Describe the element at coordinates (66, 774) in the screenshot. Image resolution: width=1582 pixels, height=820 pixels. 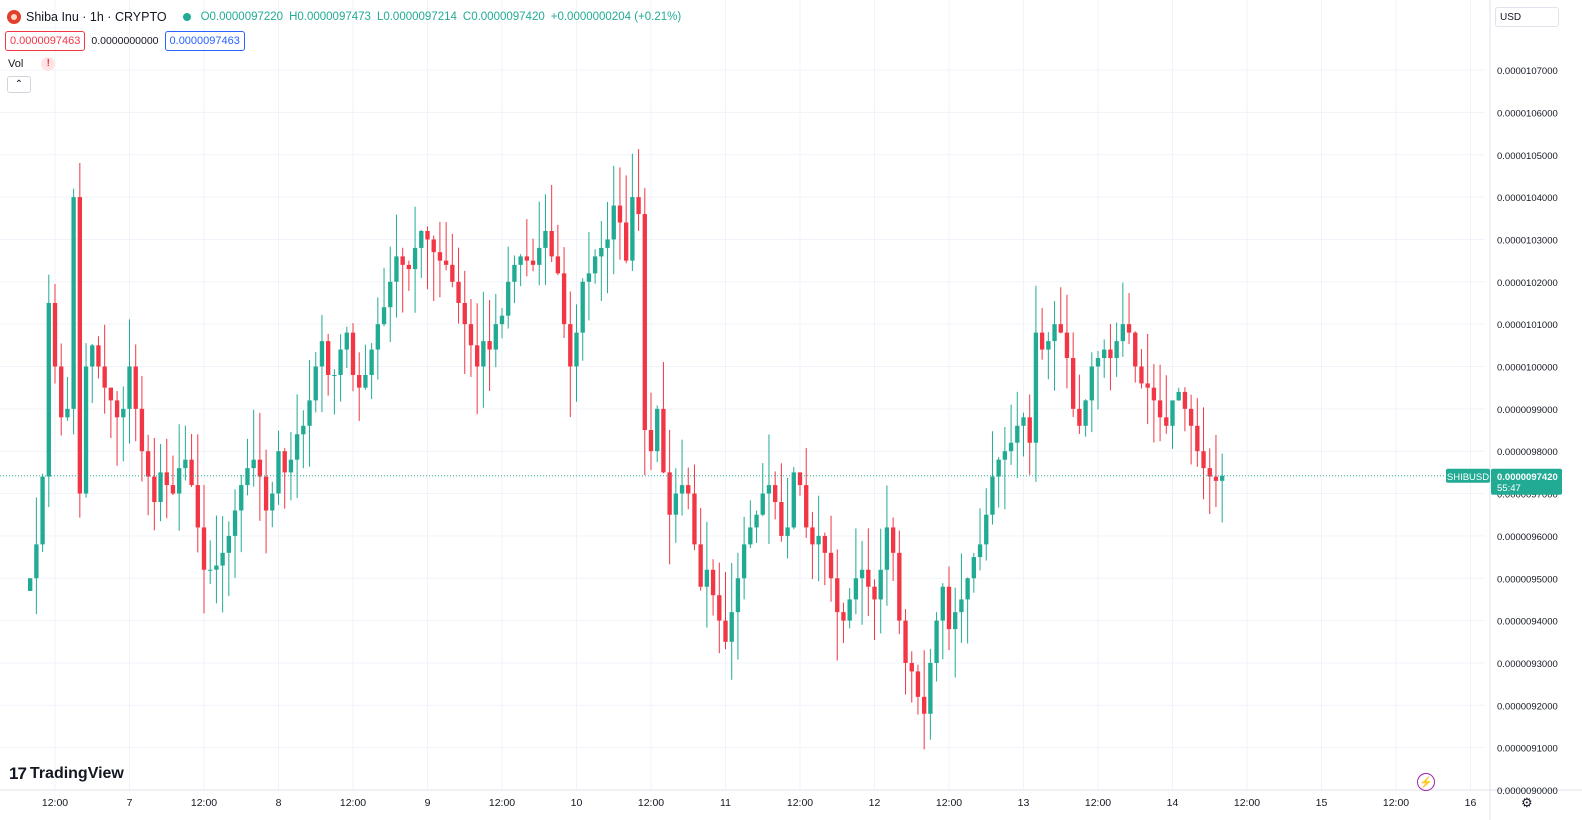
I see `tradingview-logo: 17 TradingView` at that location.